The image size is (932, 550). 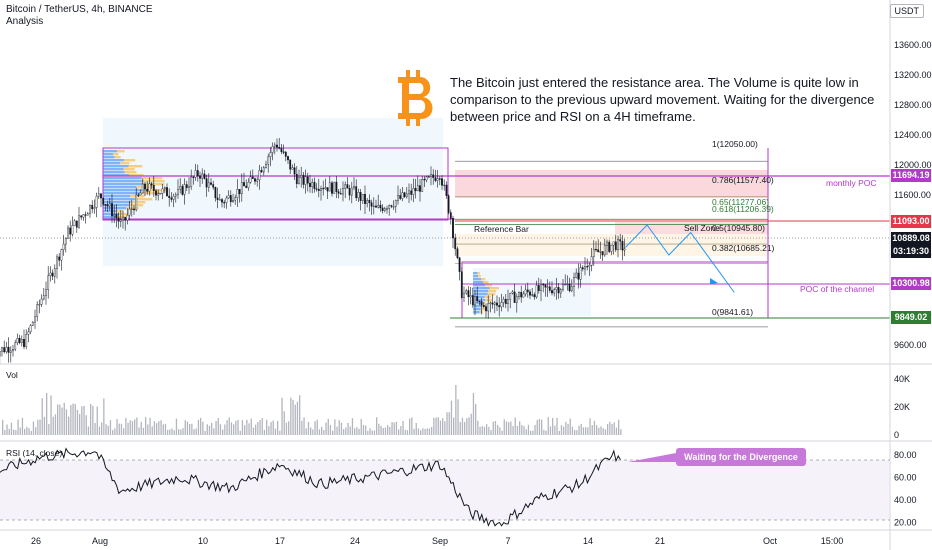 I want to click on time-tick-4: 24, so click(x=355, y=541).